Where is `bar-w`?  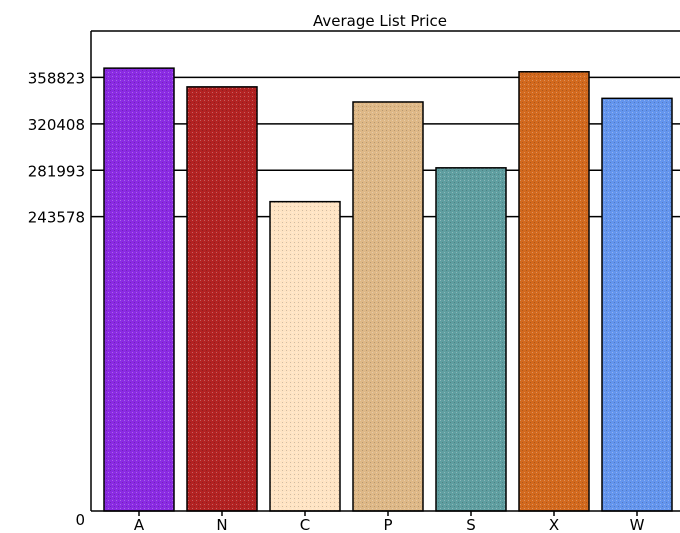 bar-w is located at coordinates (637, 304).